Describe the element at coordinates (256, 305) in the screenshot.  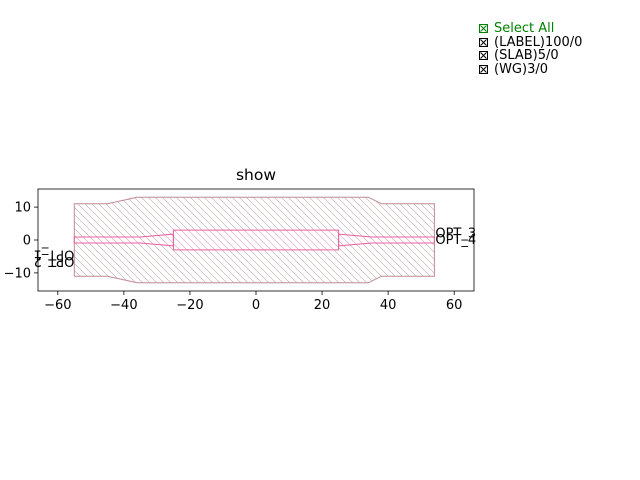
I see `x-tick-label: 0` at that location.